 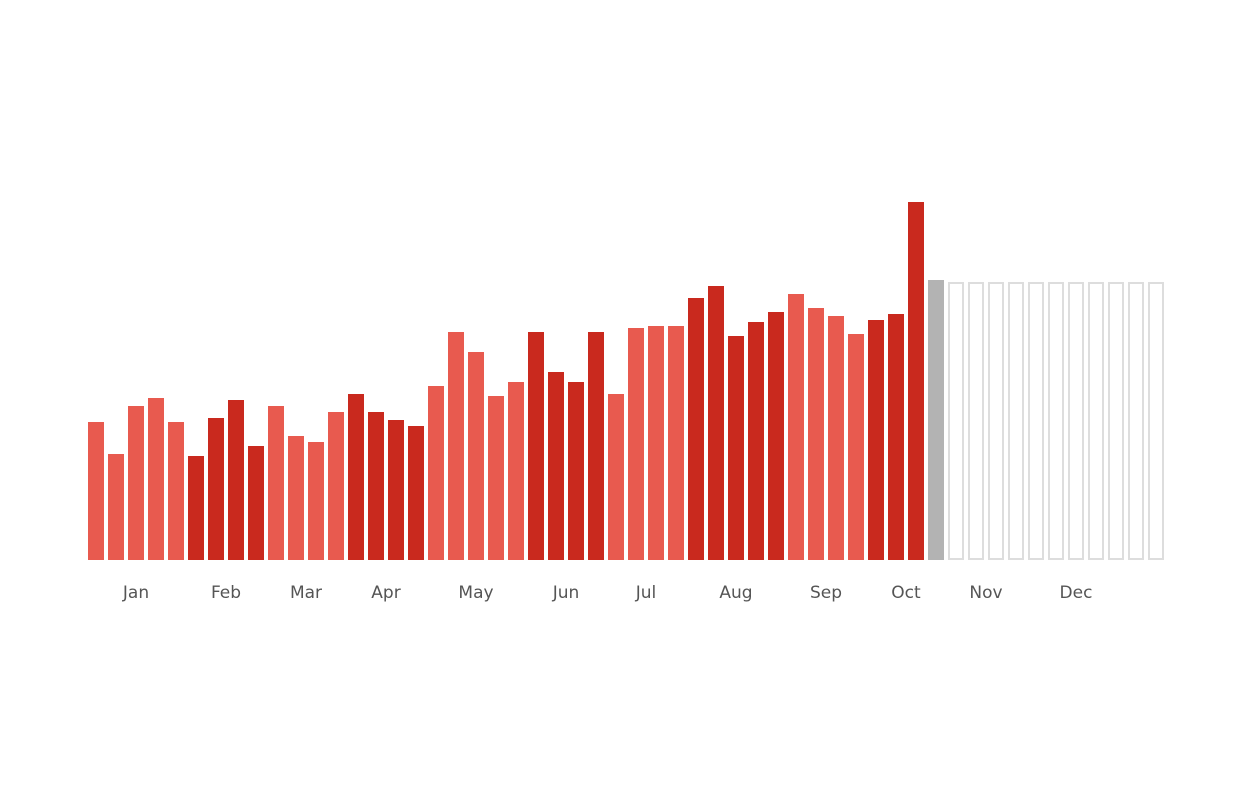 What do you see at coordinates (906, 593) in the screenshot?
I see `month-label-oct: Oct` at bounding box center [906, 593].